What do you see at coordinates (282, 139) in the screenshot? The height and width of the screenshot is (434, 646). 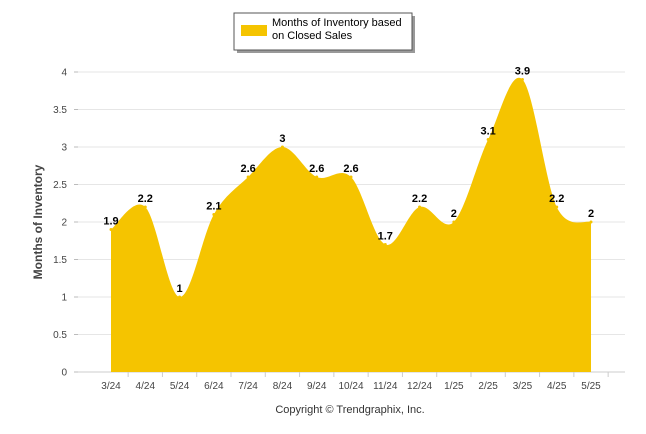 I see `data-label: 3` at bounding box center [282, 139].